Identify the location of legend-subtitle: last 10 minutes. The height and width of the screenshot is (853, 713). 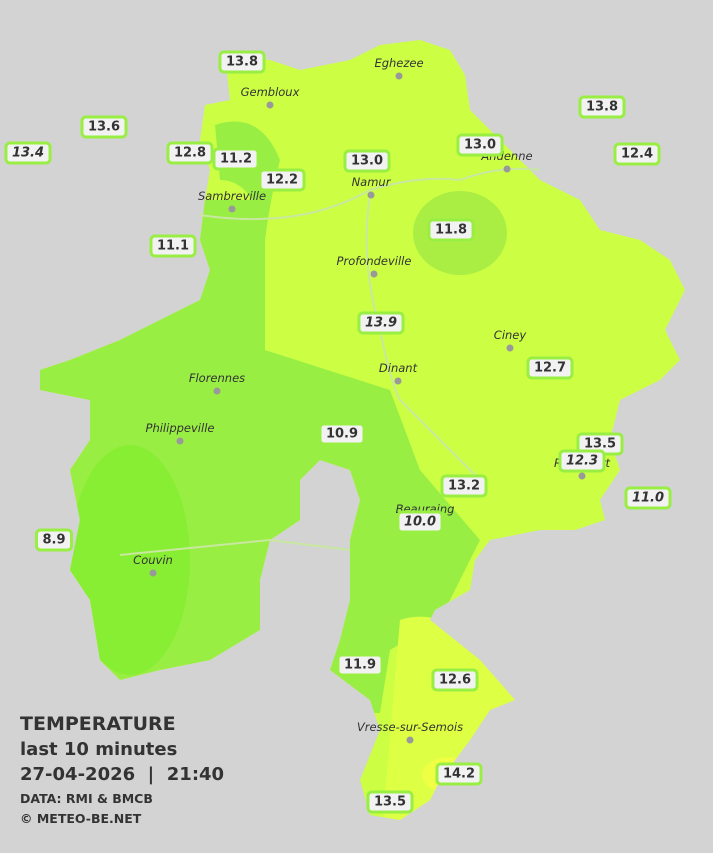
(98, 749).